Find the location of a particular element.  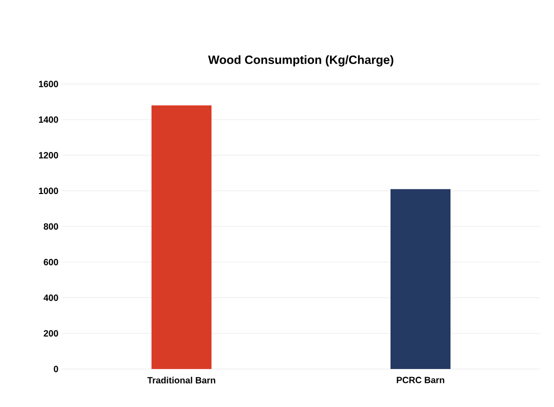

y-tick-label: 0 is located at coordinates (56, 369).